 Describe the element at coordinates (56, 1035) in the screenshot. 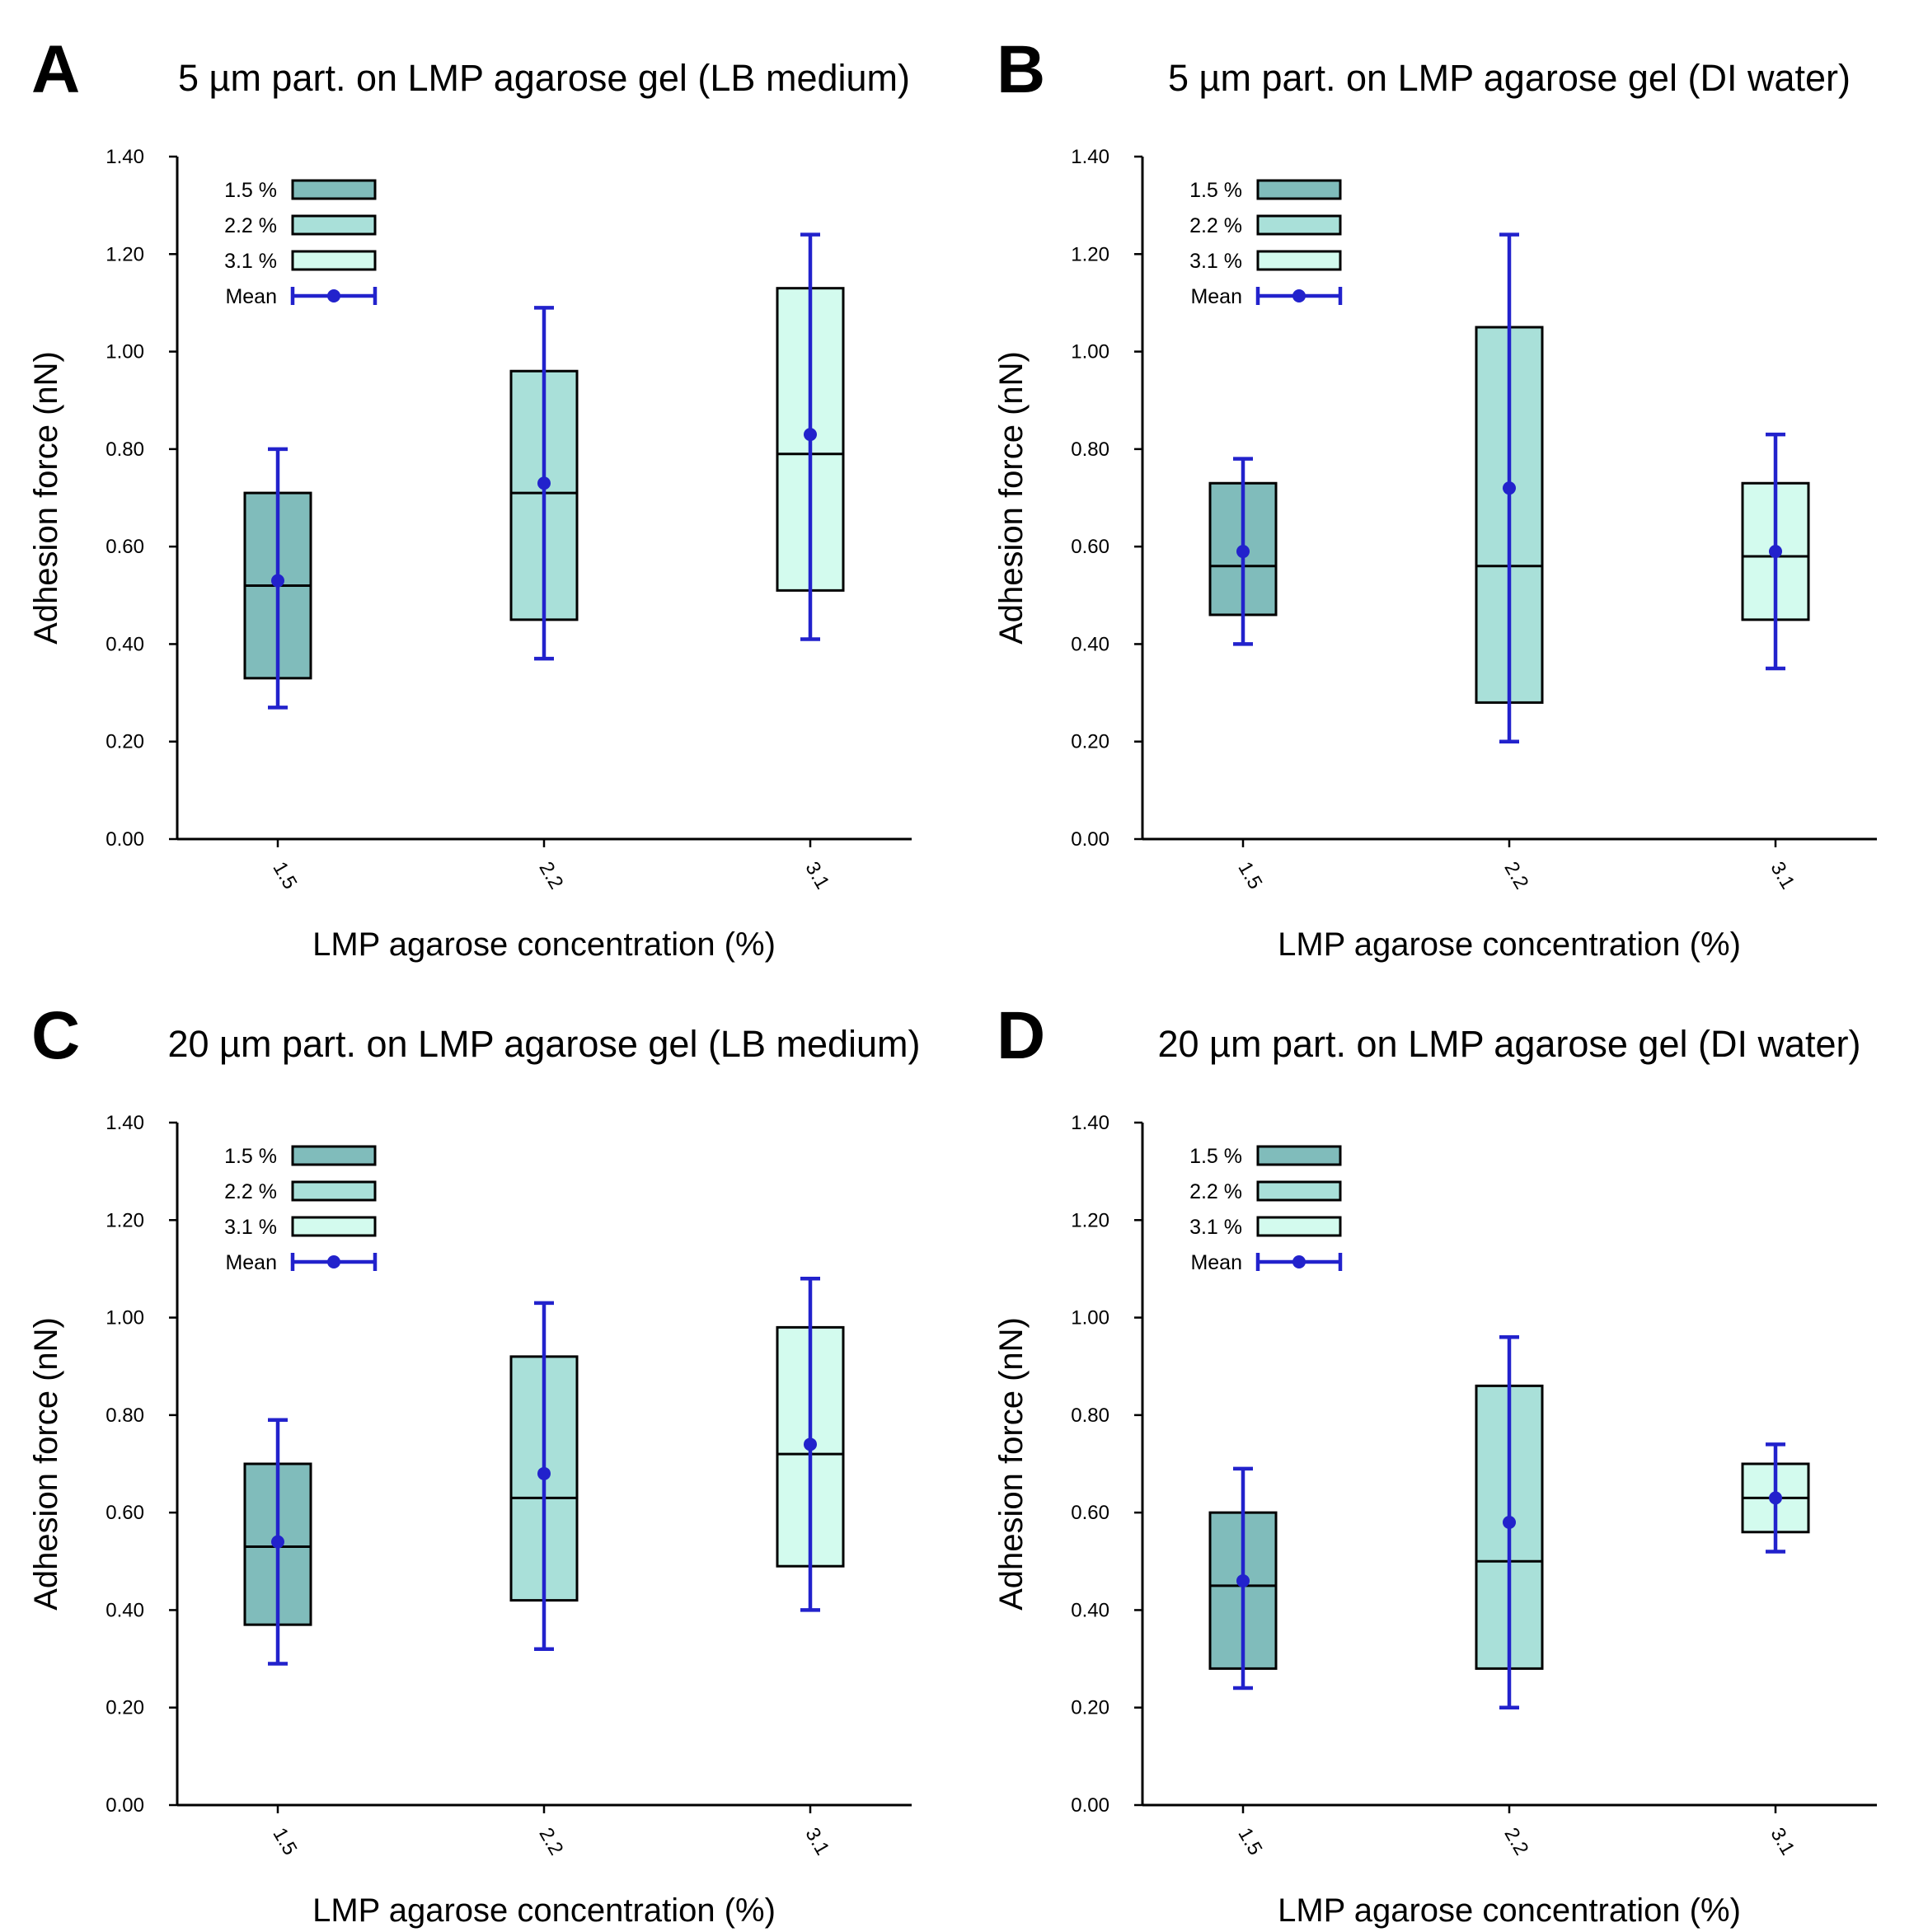

I see `panel-letter: C` at that location.